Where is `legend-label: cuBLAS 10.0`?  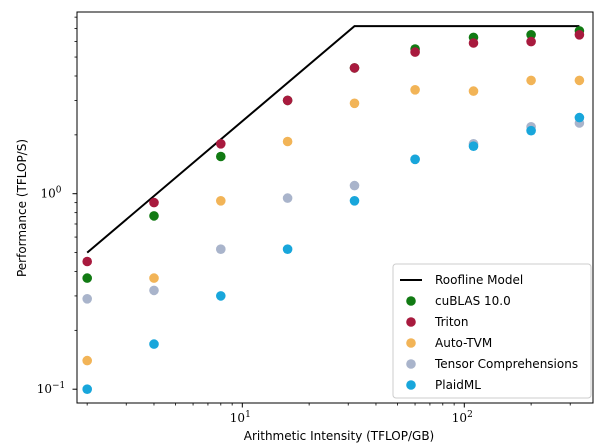 legend-label: cuBLAS 10.0 is located at coordinates (473, 301).